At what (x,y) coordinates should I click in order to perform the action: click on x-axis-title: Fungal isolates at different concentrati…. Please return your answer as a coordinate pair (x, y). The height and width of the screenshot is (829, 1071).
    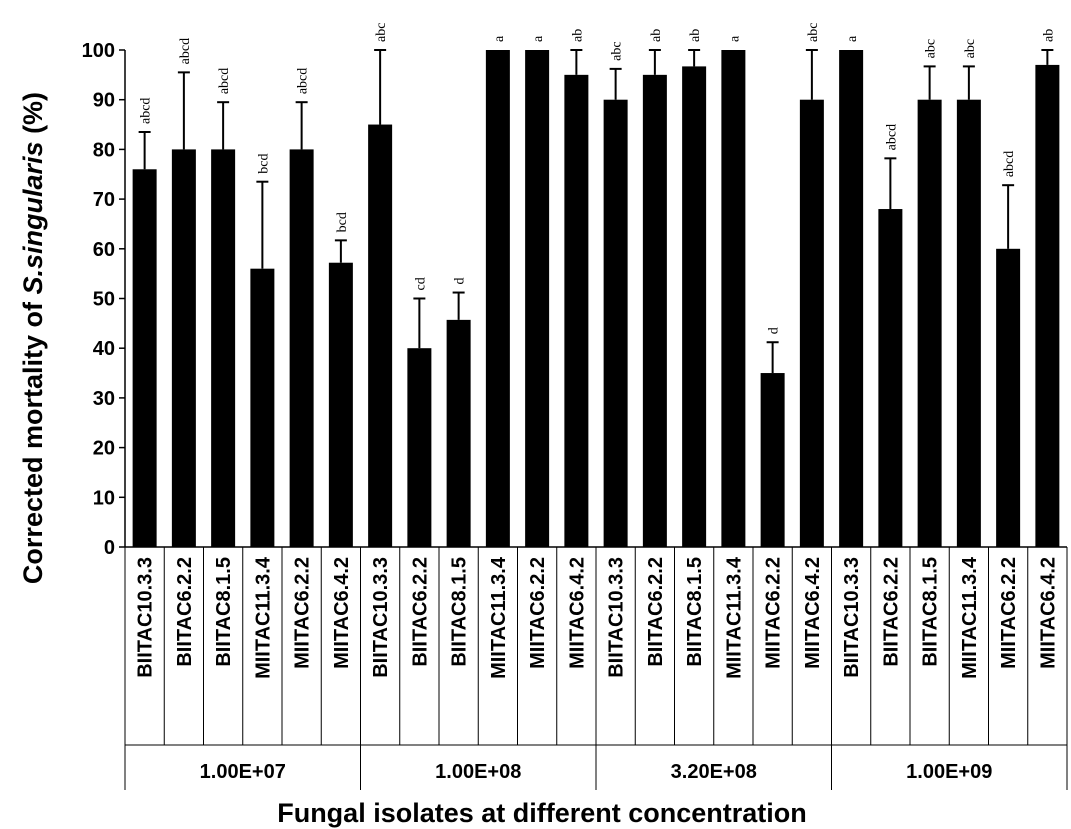
    Looking at the image, I should click on (542, 813).